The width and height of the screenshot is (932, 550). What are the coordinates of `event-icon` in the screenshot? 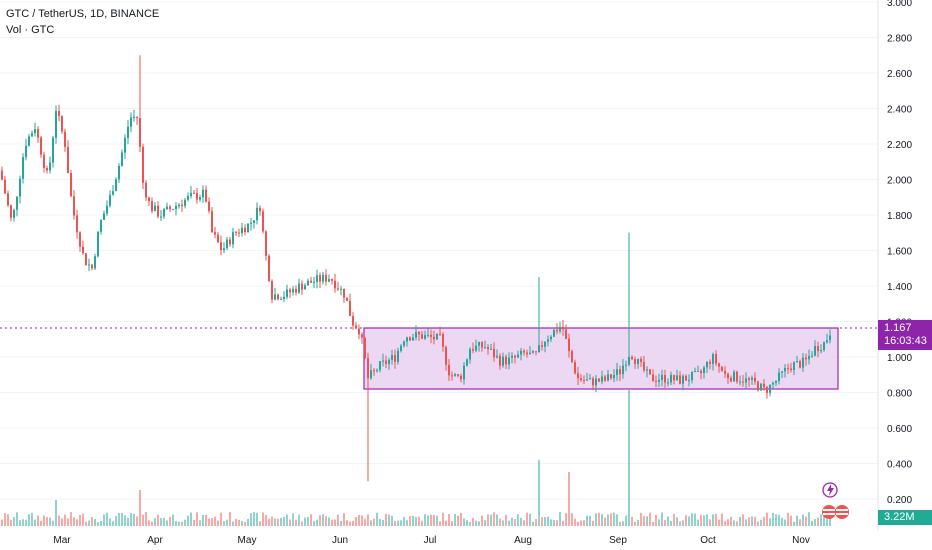 It's located at (830, 490).